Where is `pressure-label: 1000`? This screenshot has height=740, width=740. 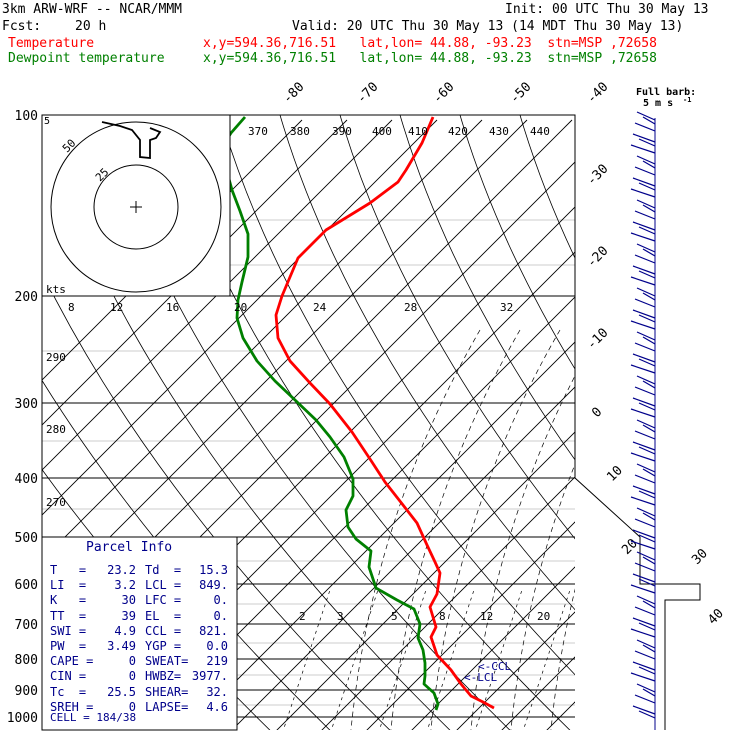 pressure-label: 1000 is located at coordinates (22, 718).